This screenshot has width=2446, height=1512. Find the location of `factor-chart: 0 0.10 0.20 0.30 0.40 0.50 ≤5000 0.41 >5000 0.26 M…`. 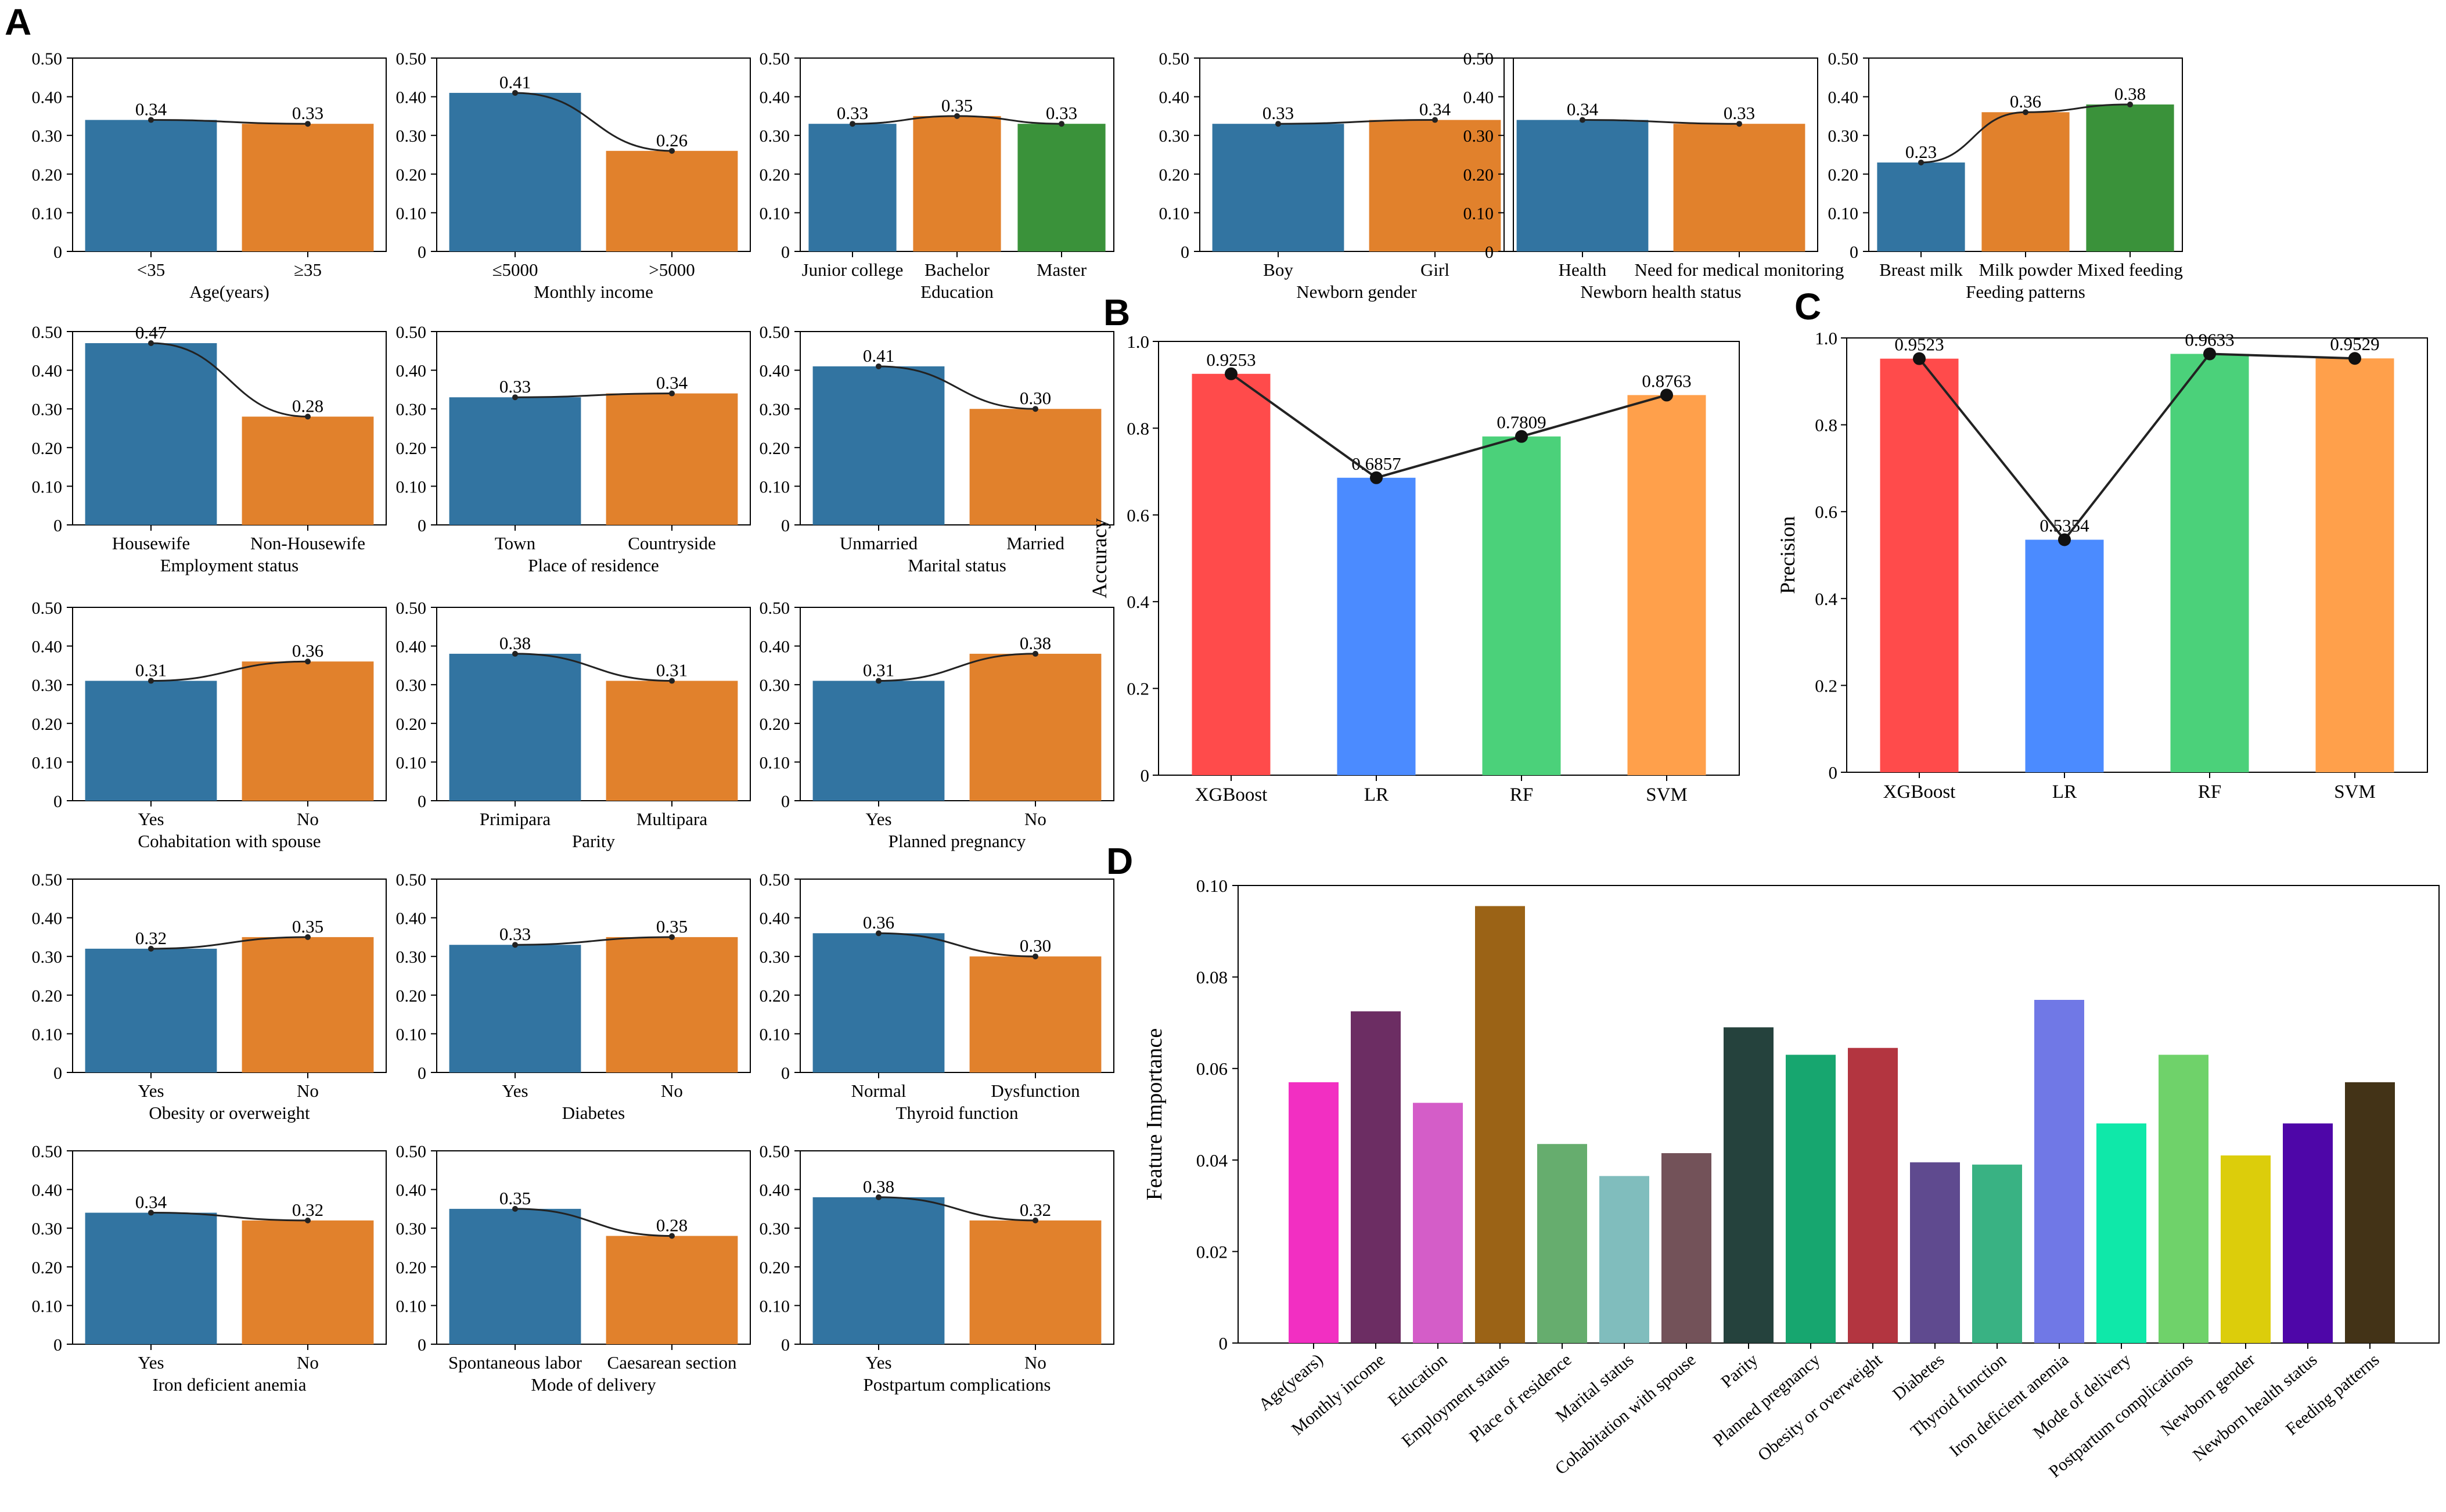

factor-chart: 0 0.10 0.20 0.30 0.40 0.50 ≤5000 0.41 >5000 0.26 M… is located at coordinates (573, 175).